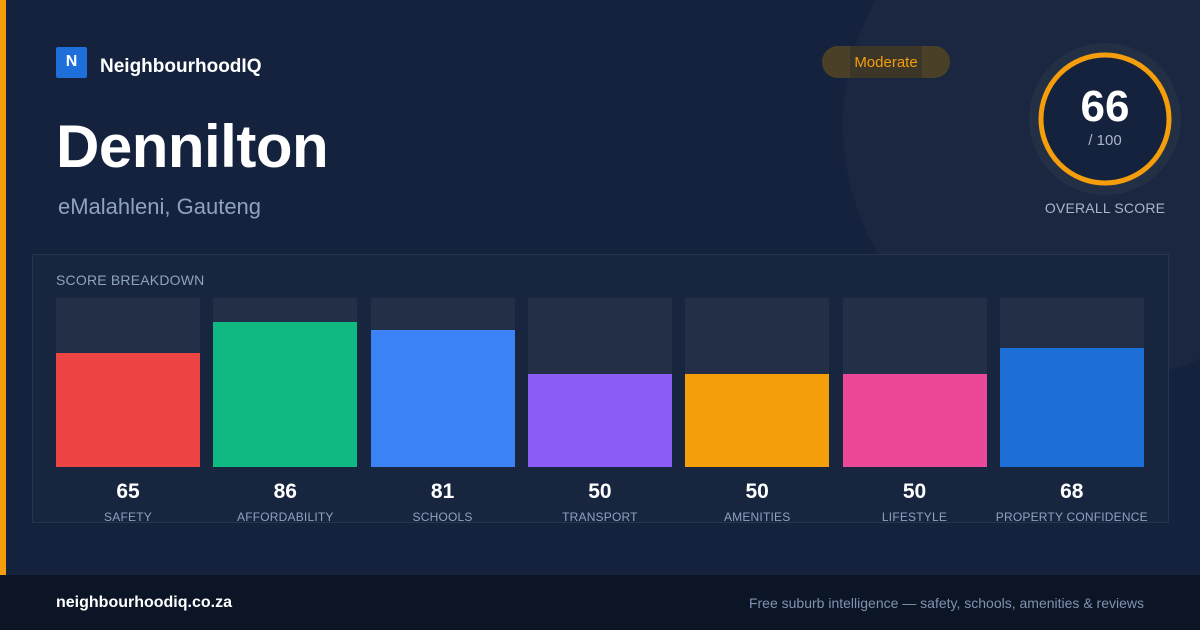 The height and width of the screenshot is (630, 1200). What do you see at coordinates (757, 517) in the screenshot?
I see `metric-label: AMENITIES` at bounding box center [757, 517].